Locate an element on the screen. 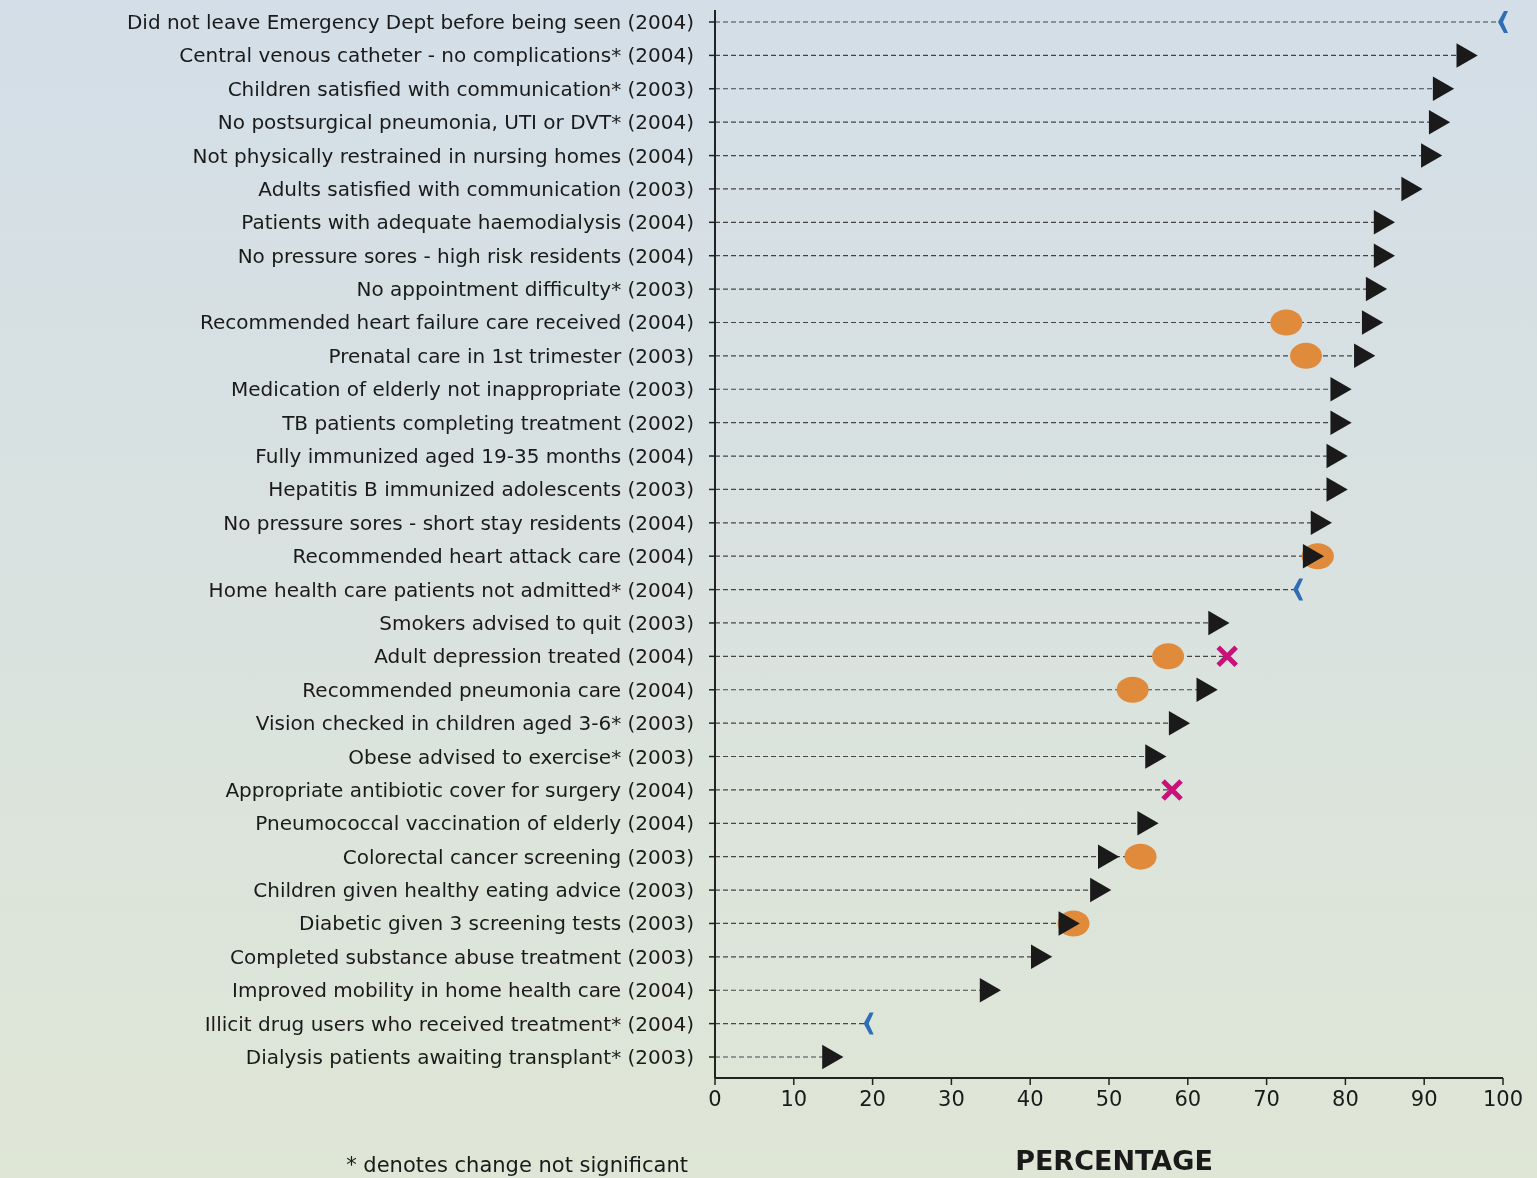 The image size is (1537, 1178). x-tick-label: 60 is located at coordinates (1188, 1099).